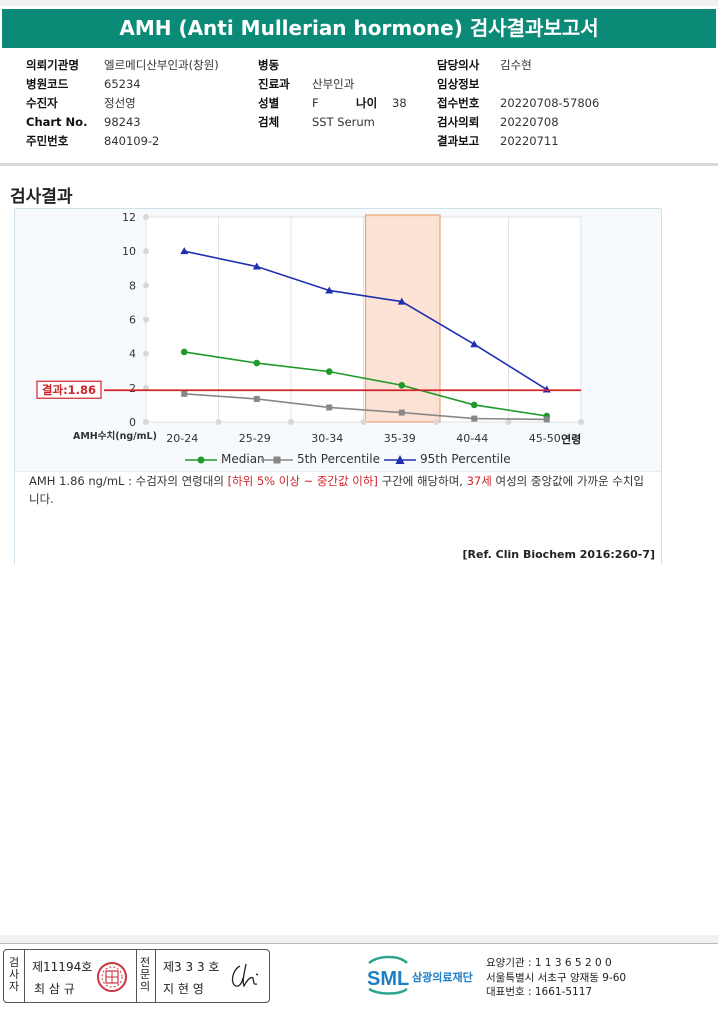  What do you see at coordinates (336, 490) in the screenshot?
I see `desc-part5: 여성의 중앙값에 가까운 수치입니다.` at bounding box center [336, 490].